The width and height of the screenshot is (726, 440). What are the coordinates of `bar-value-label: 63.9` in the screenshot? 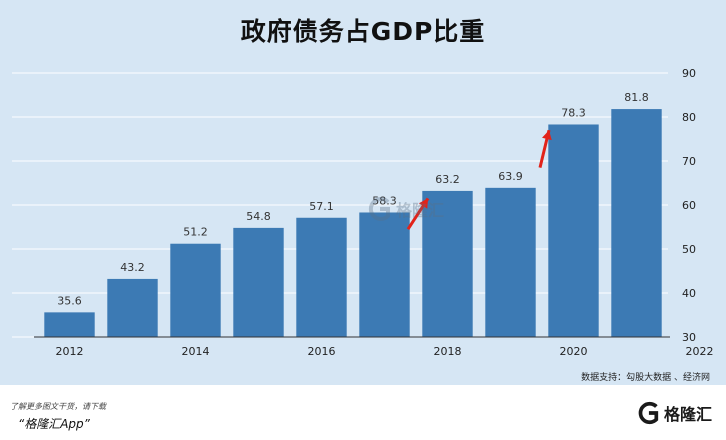 It's located at (510, 176).